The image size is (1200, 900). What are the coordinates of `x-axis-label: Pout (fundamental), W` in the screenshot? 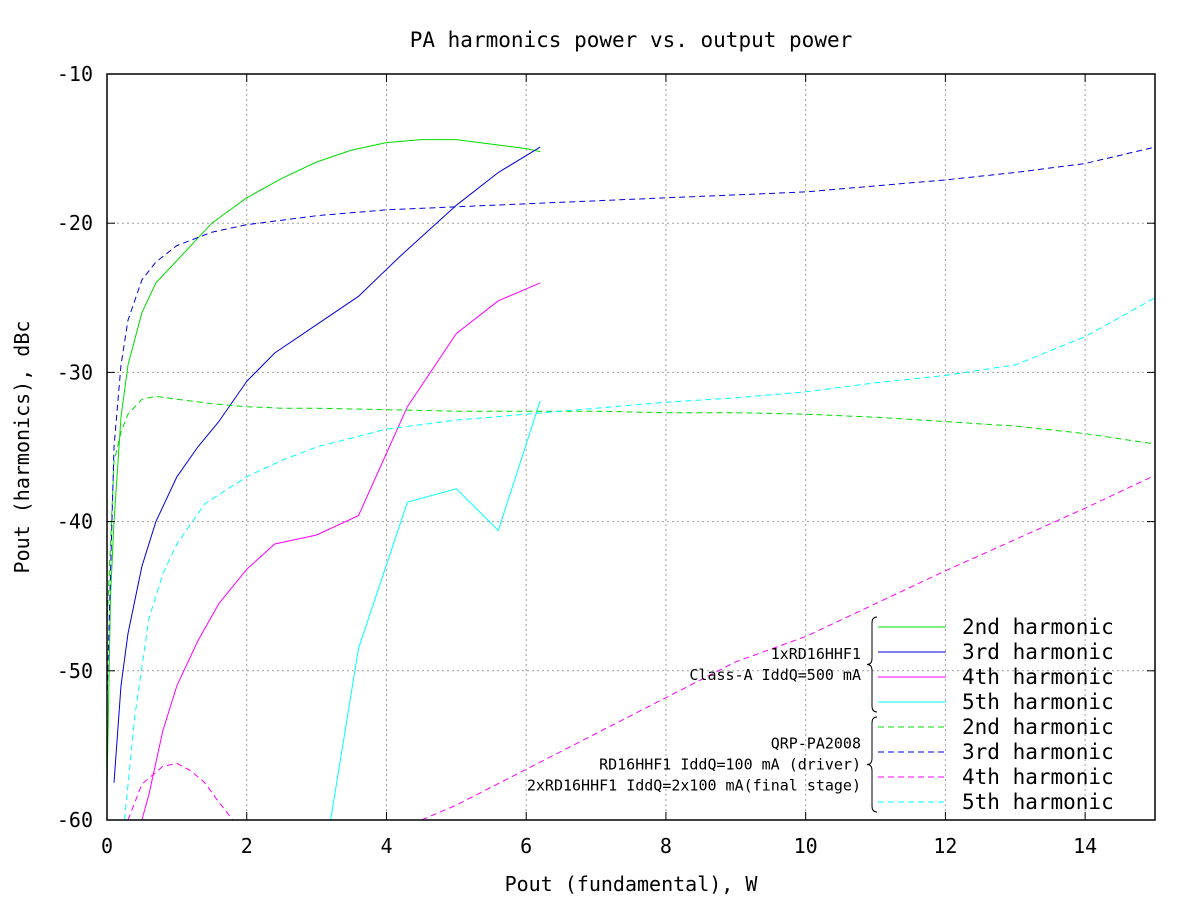 It's located at (632, 884).